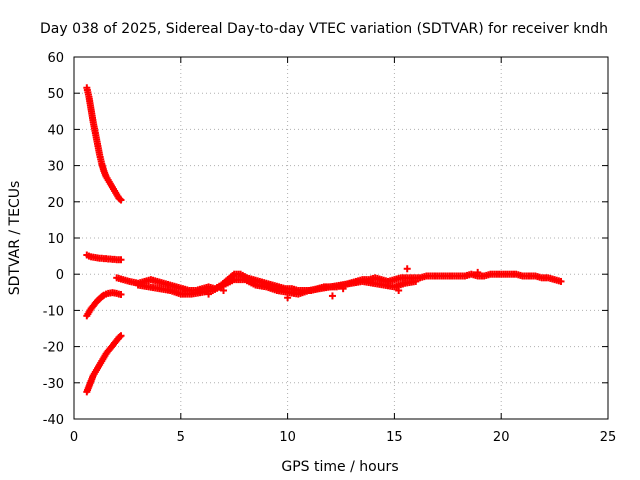 This screenshot has width=640, height=480. What do you see at coordinates (287, 437) in the screenshot?
I see `x-tick-label: 10` at bounding box center [287, 437].